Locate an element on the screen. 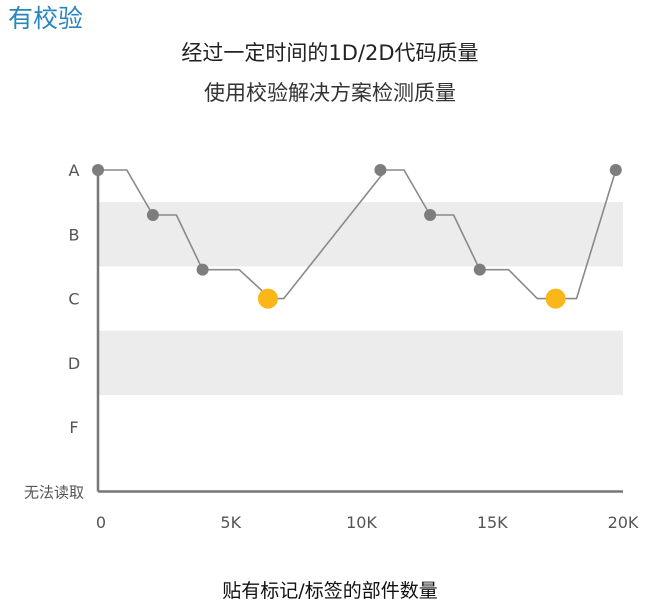 This screenshot has height=609, width=660. y-tick-label: 无法读取 is located at coordinates (54, 493).